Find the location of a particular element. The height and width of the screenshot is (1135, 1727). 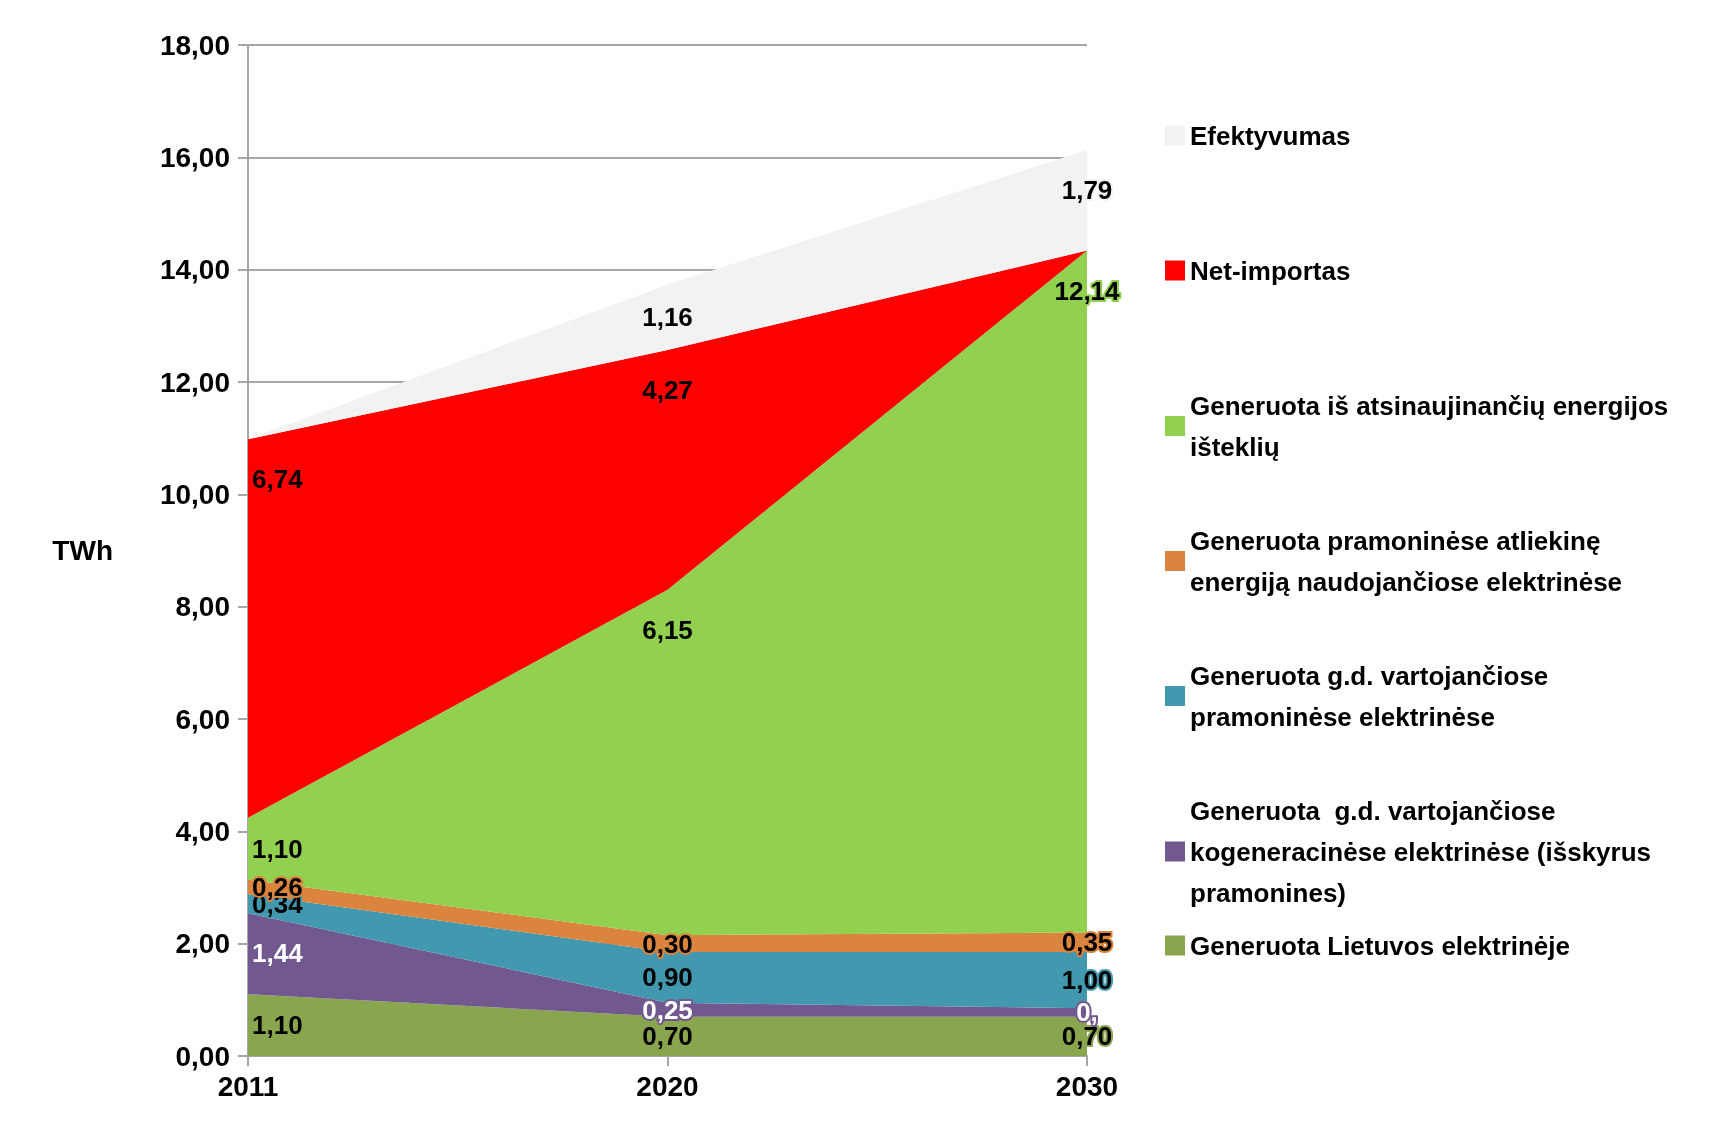

data-label: 6,74 is located at coordinates (278, 479).